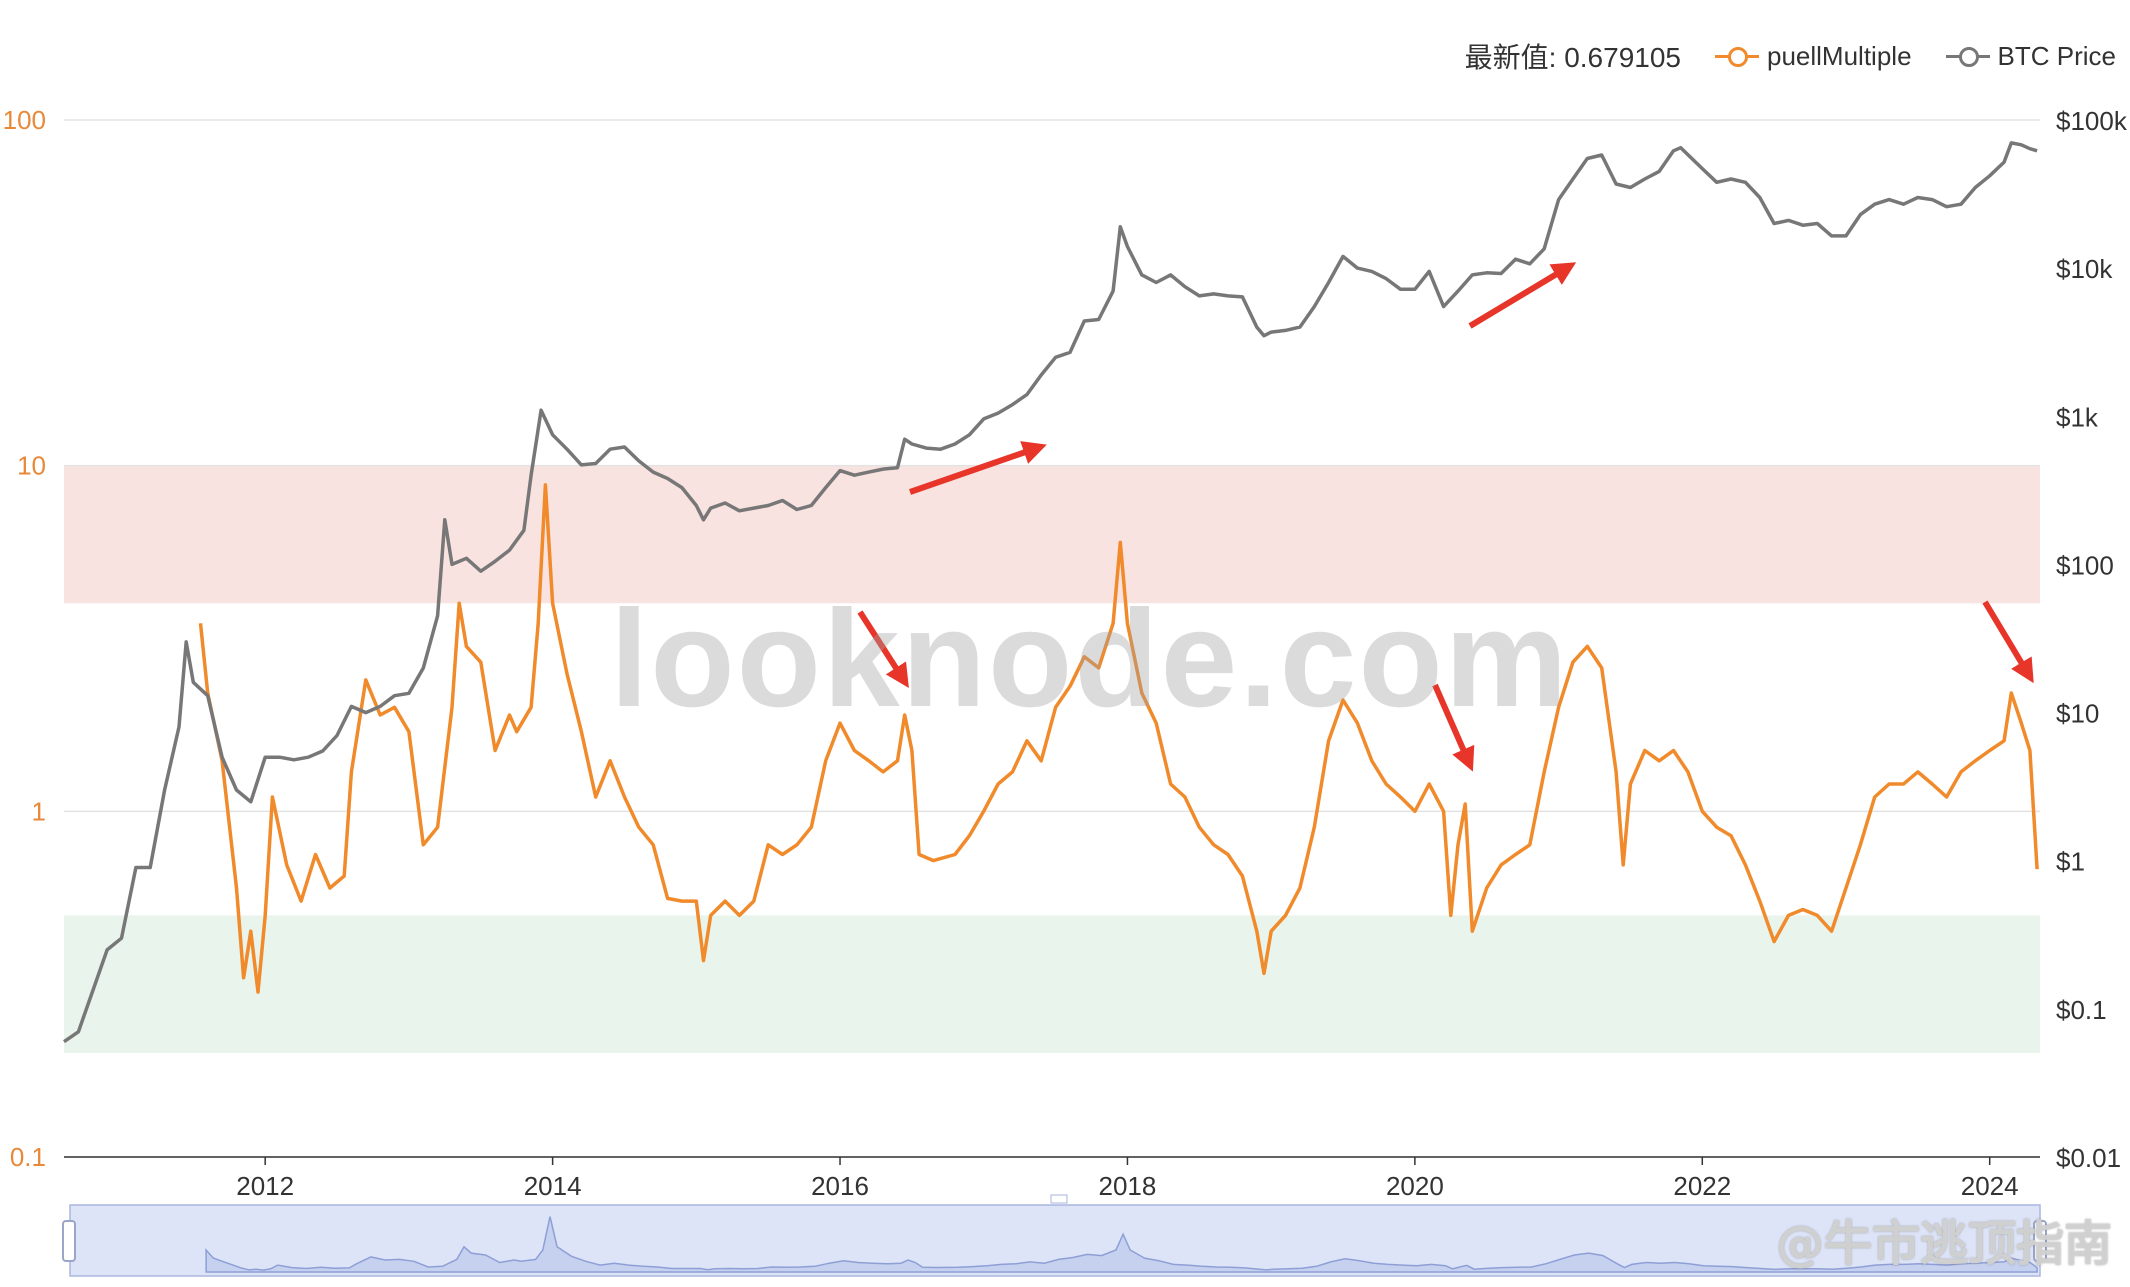  Describe the element at coordinates (2088, 1158) in the screenshot. I see `right-axis-tick-label: $0.01` at that location.